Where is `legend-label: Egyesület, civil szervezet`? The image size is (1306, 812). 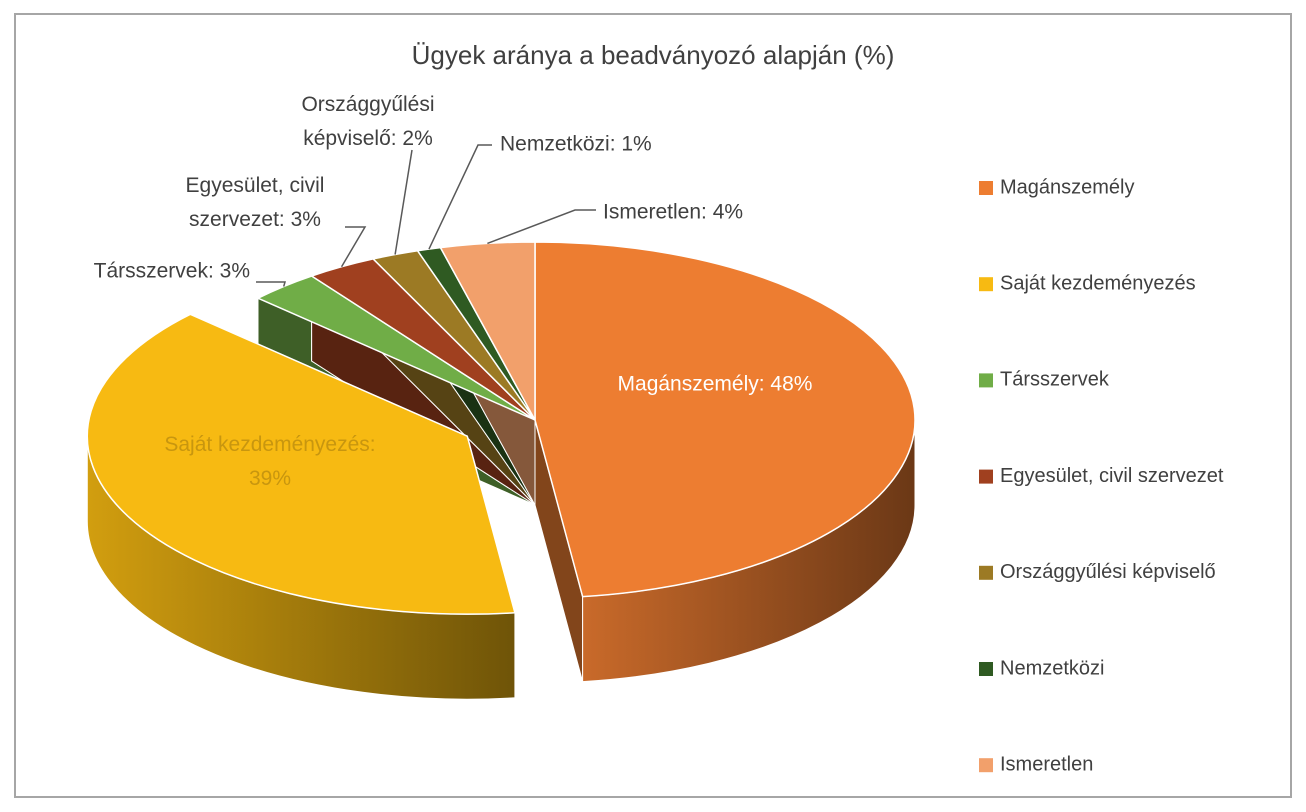
legend-label: Egyesület, civil szervezet is located at coordinates (1112, 476).